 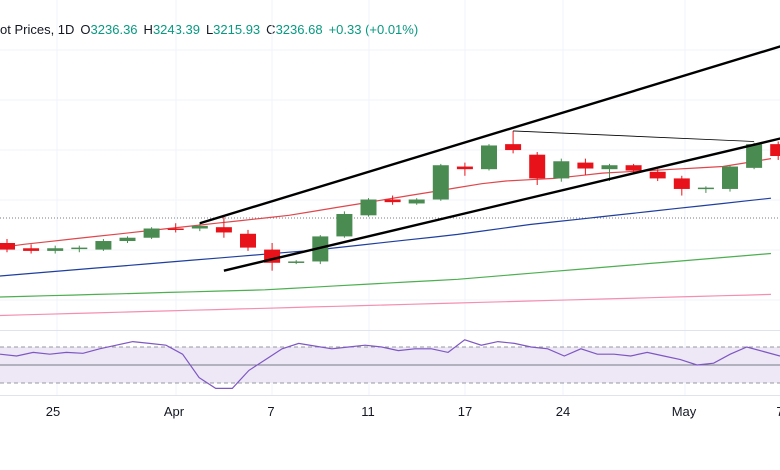 I want to click on x-tick-label: Apr, so click(x=174, y=411).